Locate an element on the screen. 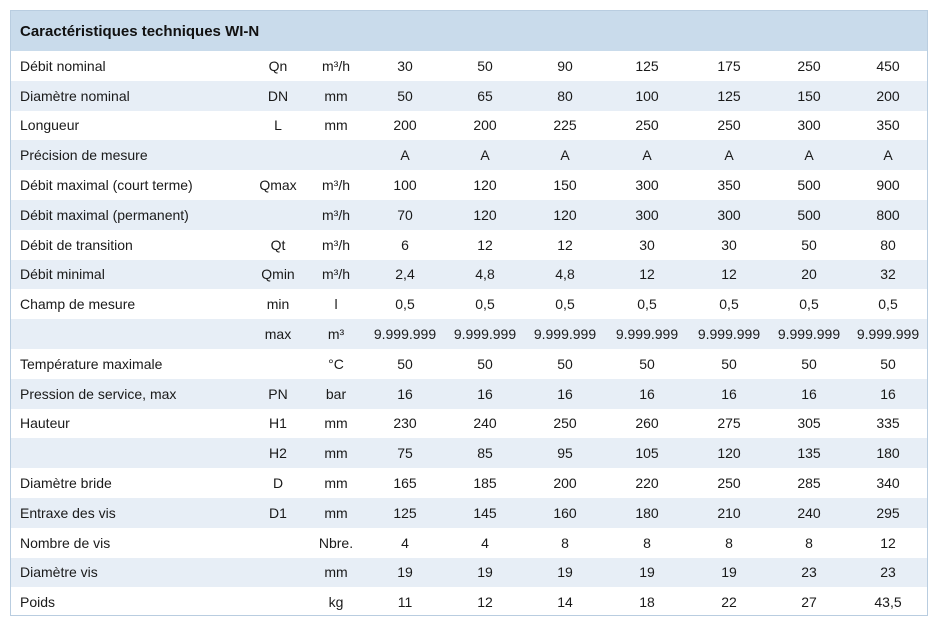 The height and width of the screenshot is (624, 936). row-unit: m³ is located at coordinates (336, 334).